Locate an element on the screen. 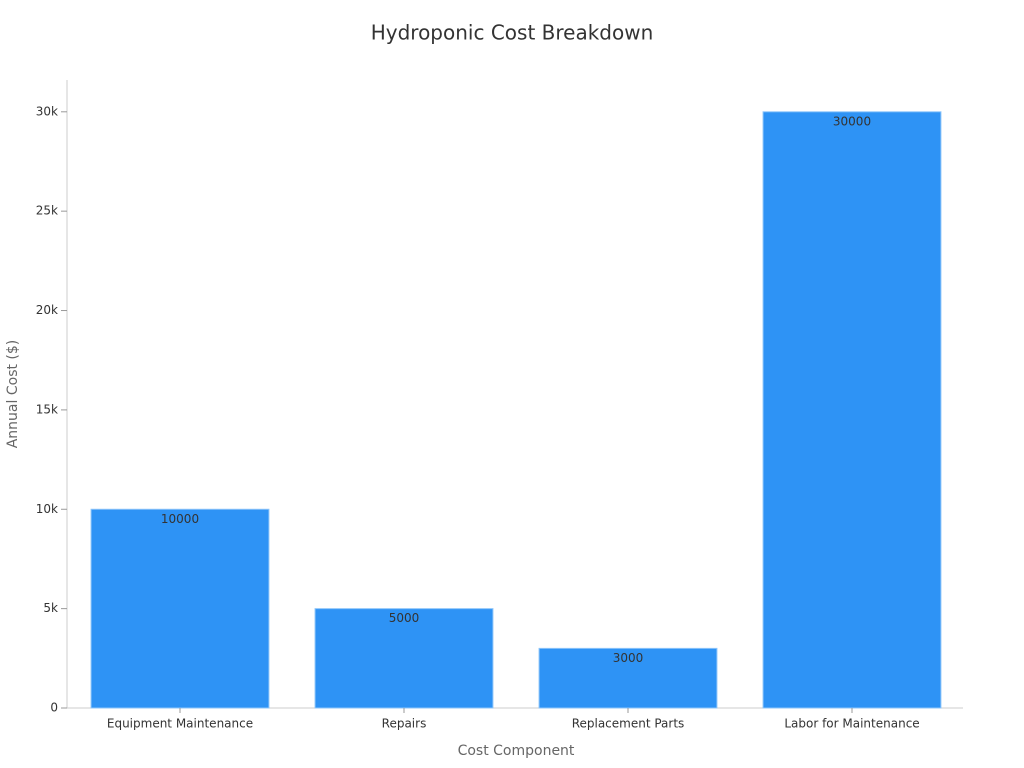 Image resolution: width=1024 pixels, height=768 pixels. x-tick-label: Labor for Maintenance is located at coordinates (851, 724).